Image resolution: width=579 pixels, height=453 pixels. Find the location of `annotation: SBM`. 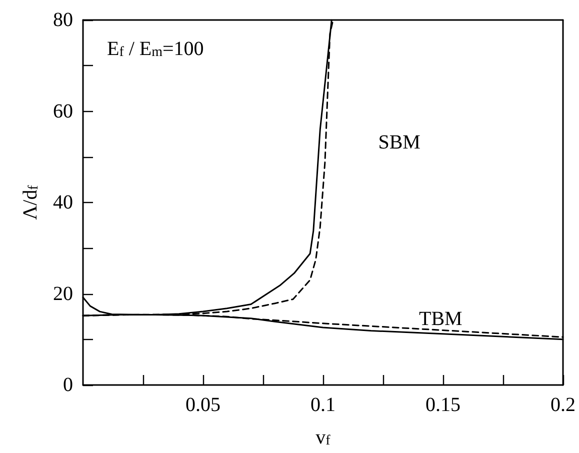

annotation: SBM is located at coordinates (399, 143).